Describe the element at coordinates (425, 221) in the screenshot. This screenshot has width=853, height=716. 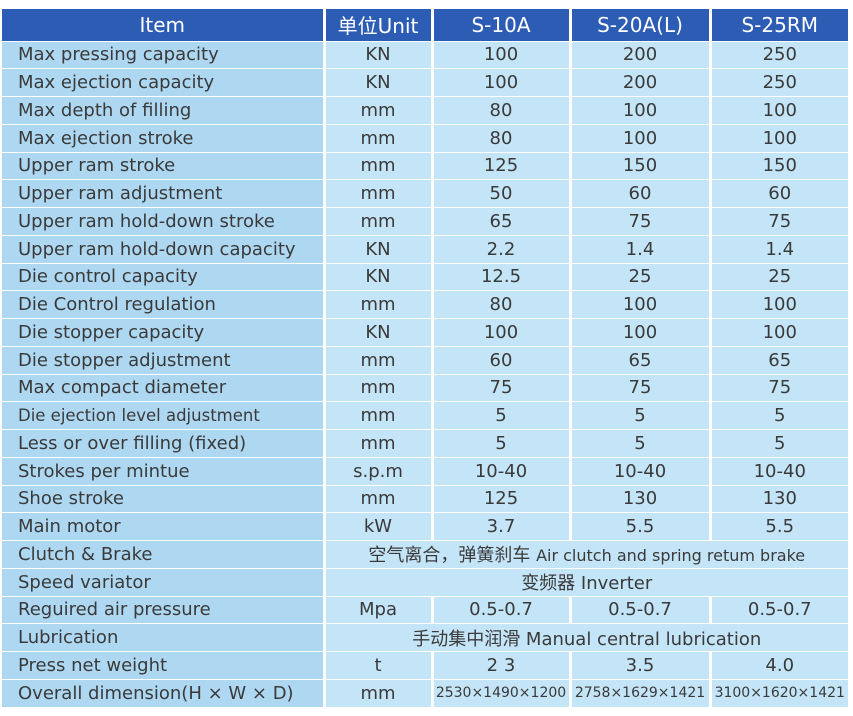
I see `table-row: Upper ram hold-down stroke mm 65 75 75` at that location.